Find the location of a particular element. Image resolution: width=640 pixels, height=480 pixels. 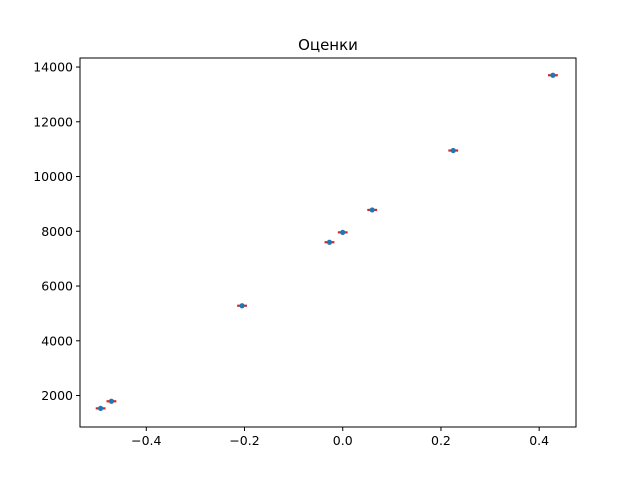

x-tick-label: 0.0 is located at coordinates (343, 440).